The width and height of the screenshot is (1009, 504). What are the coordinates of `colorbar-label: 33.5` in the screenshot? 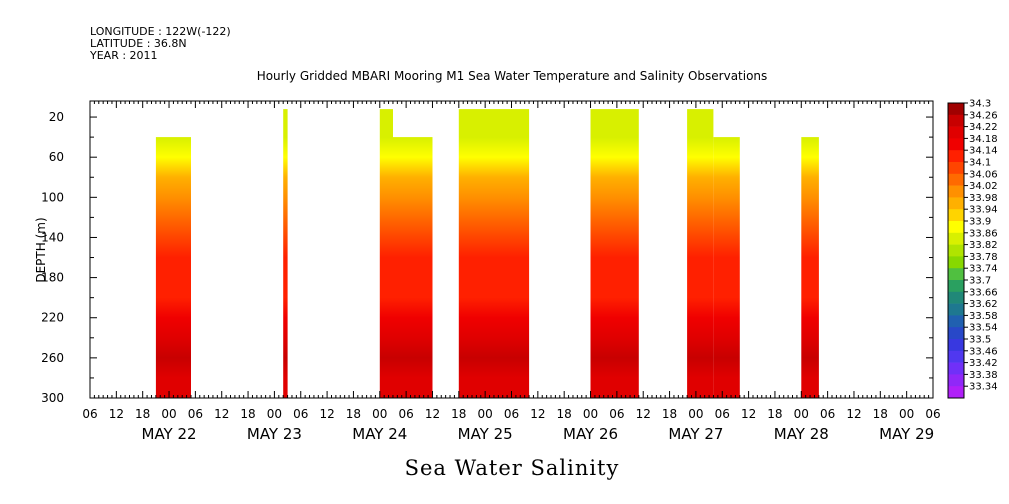 It's located at (980, 340).